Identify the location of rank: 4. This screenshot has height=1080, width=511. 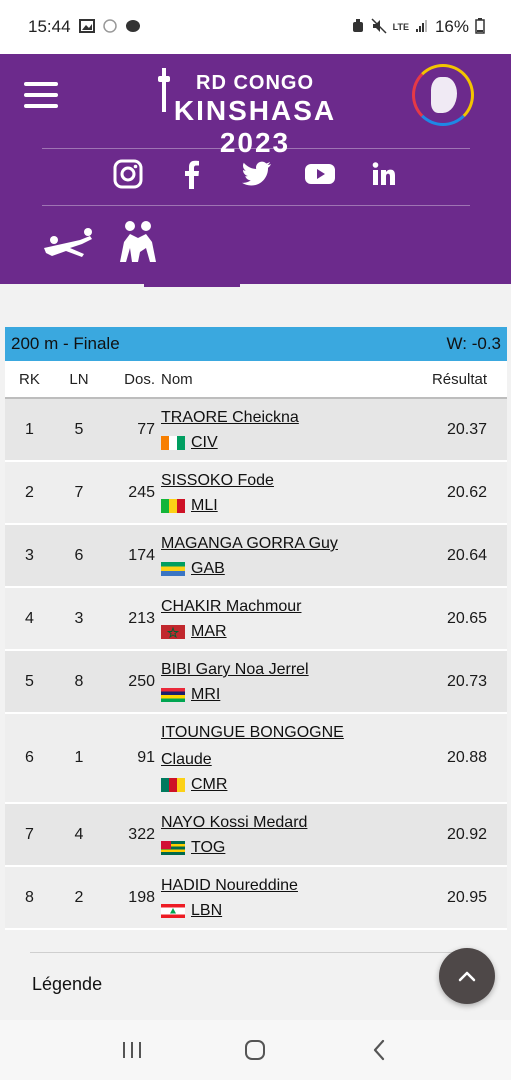
(29, 618).